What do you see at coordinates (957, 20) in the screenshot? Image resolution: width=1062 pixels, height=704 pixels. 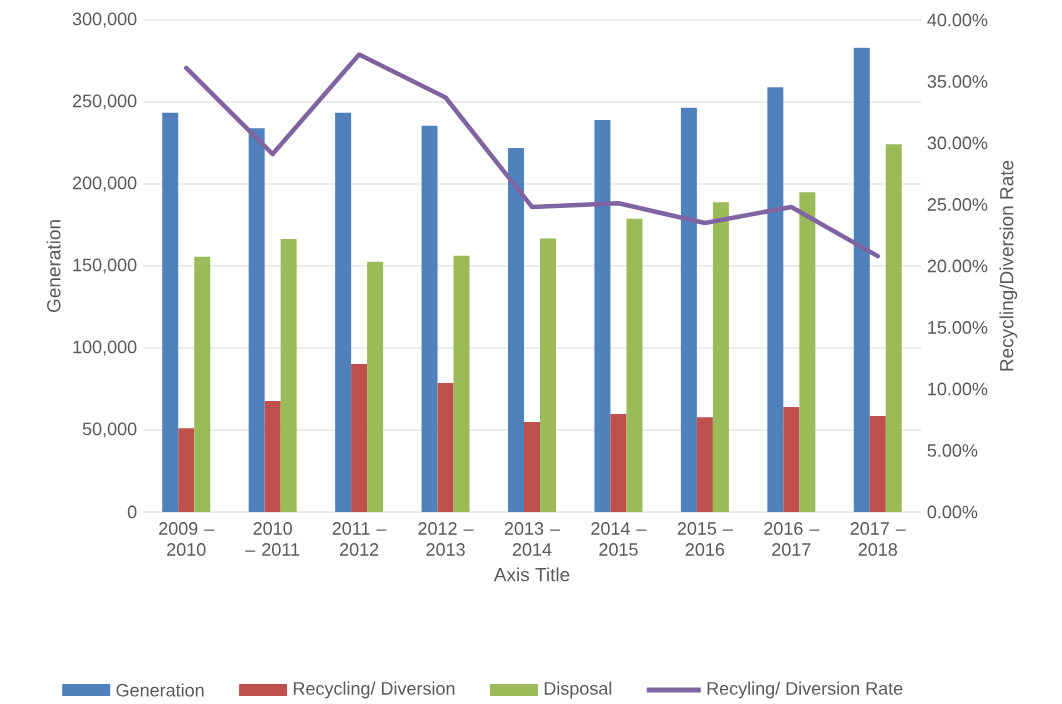 I see `y2-tick-label: 40.00%` at bounding box center [957, 20].